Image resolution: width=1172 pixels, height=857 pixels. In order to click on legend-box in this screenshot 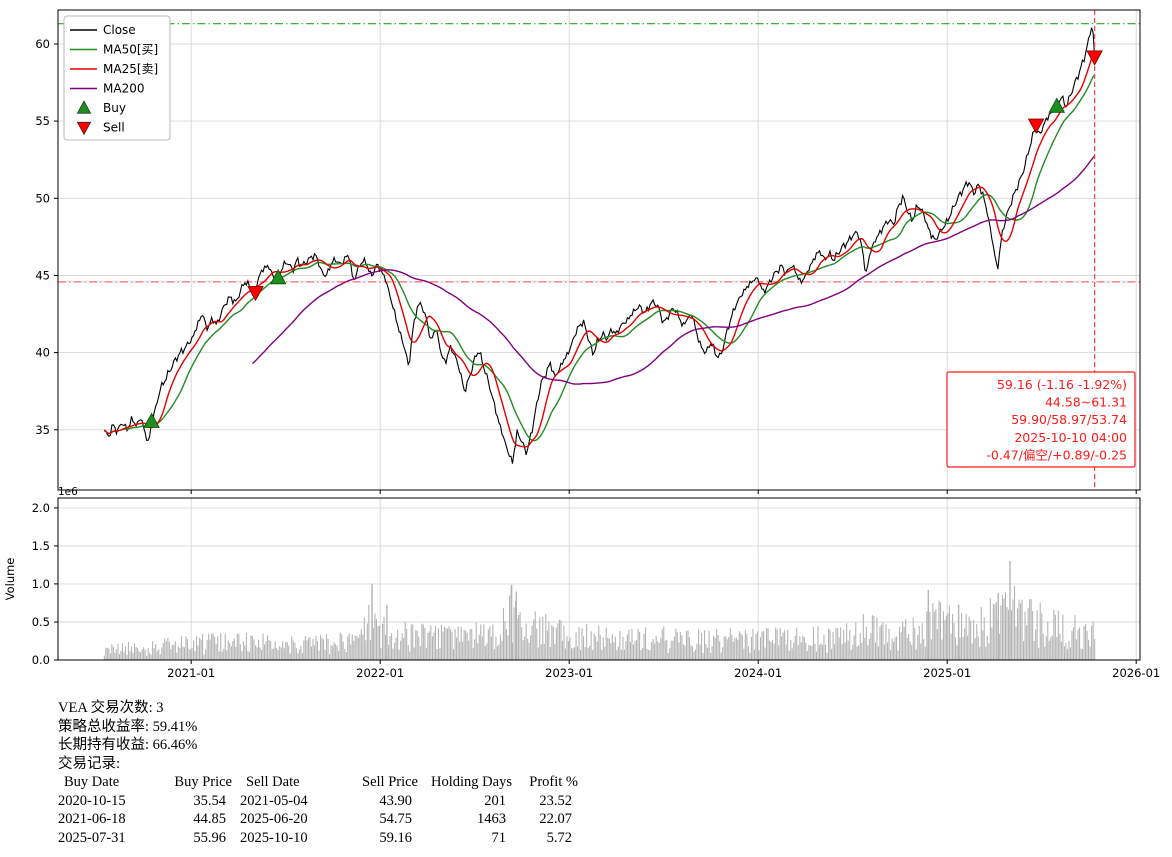, I will do `click(117, 78)`.